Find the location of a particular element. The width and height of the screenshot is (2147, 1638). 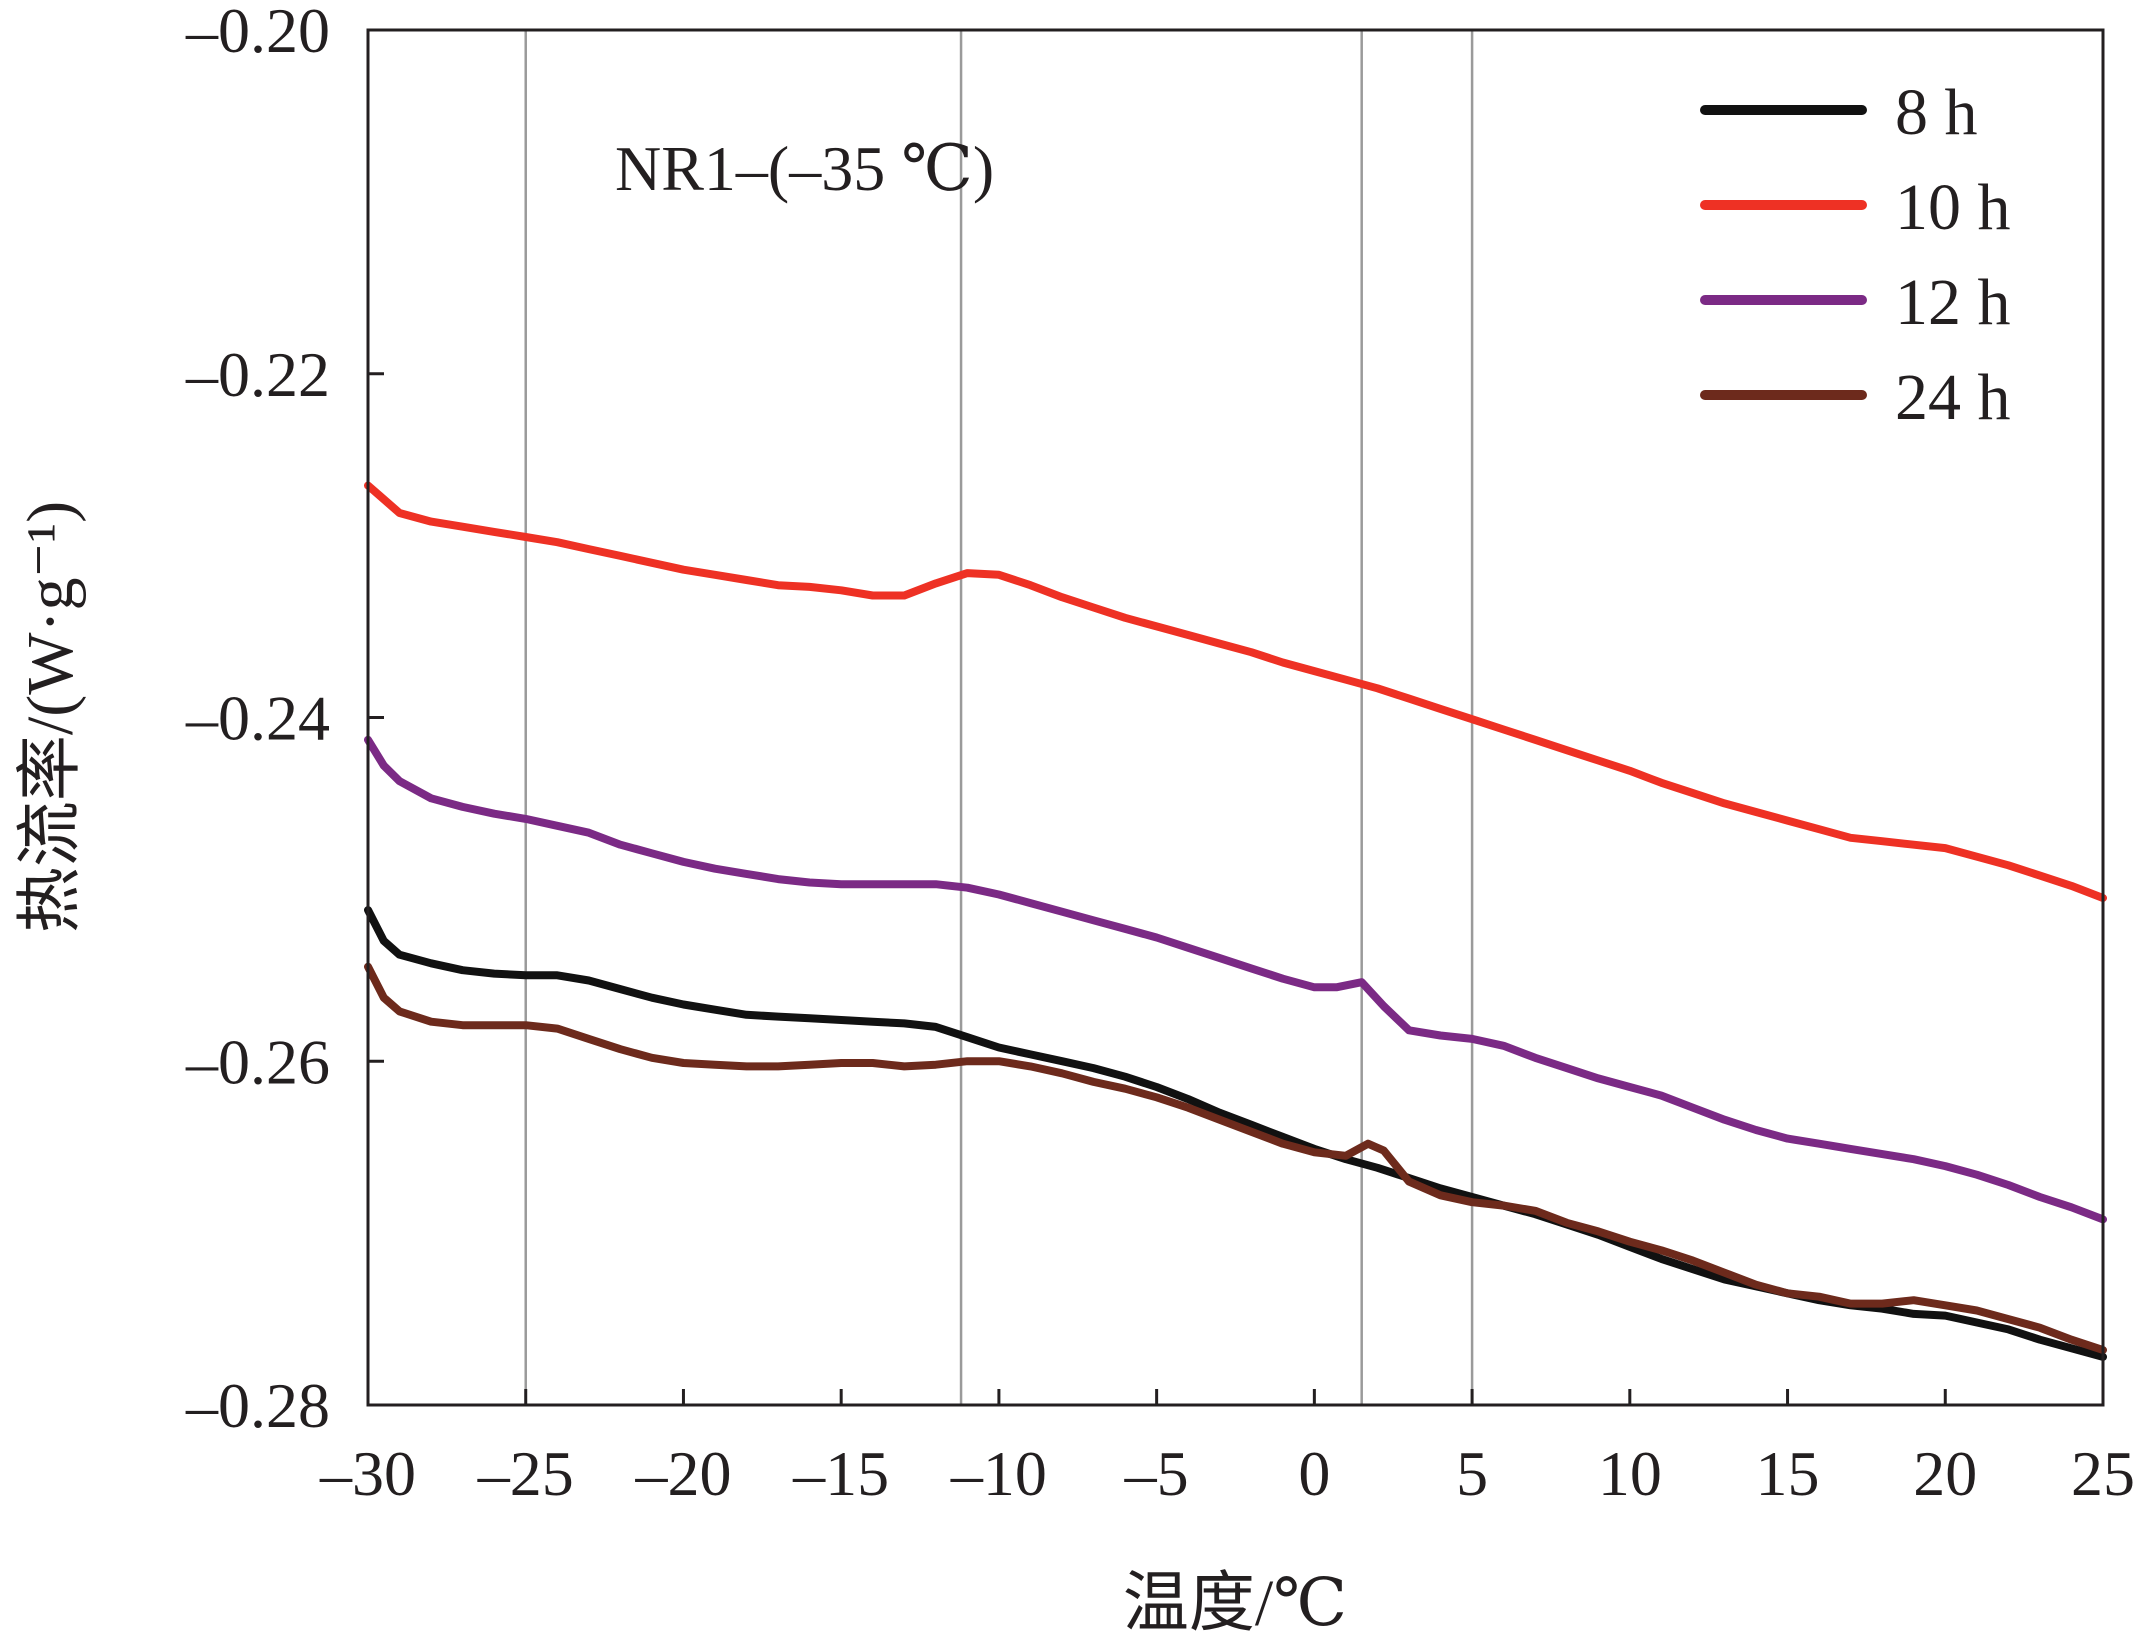

x-tick-label: –20 is located at coordinates (682, 1473).